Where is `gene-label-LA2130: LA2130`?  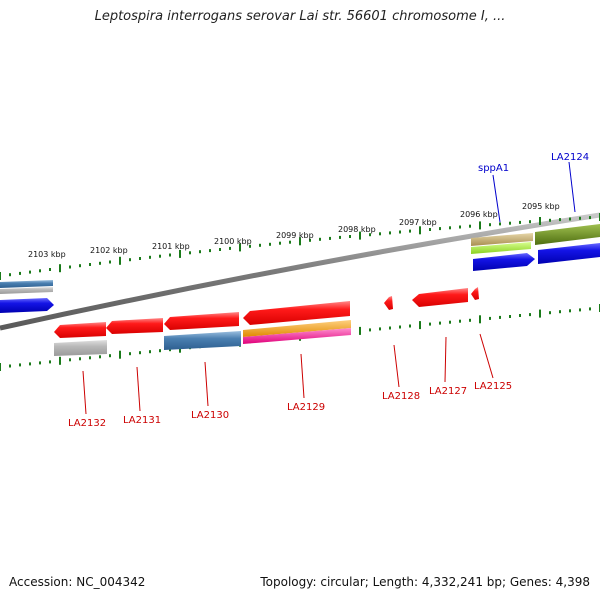 gene-label-LA2130: LA2130 is located at coordinates (210, 415).